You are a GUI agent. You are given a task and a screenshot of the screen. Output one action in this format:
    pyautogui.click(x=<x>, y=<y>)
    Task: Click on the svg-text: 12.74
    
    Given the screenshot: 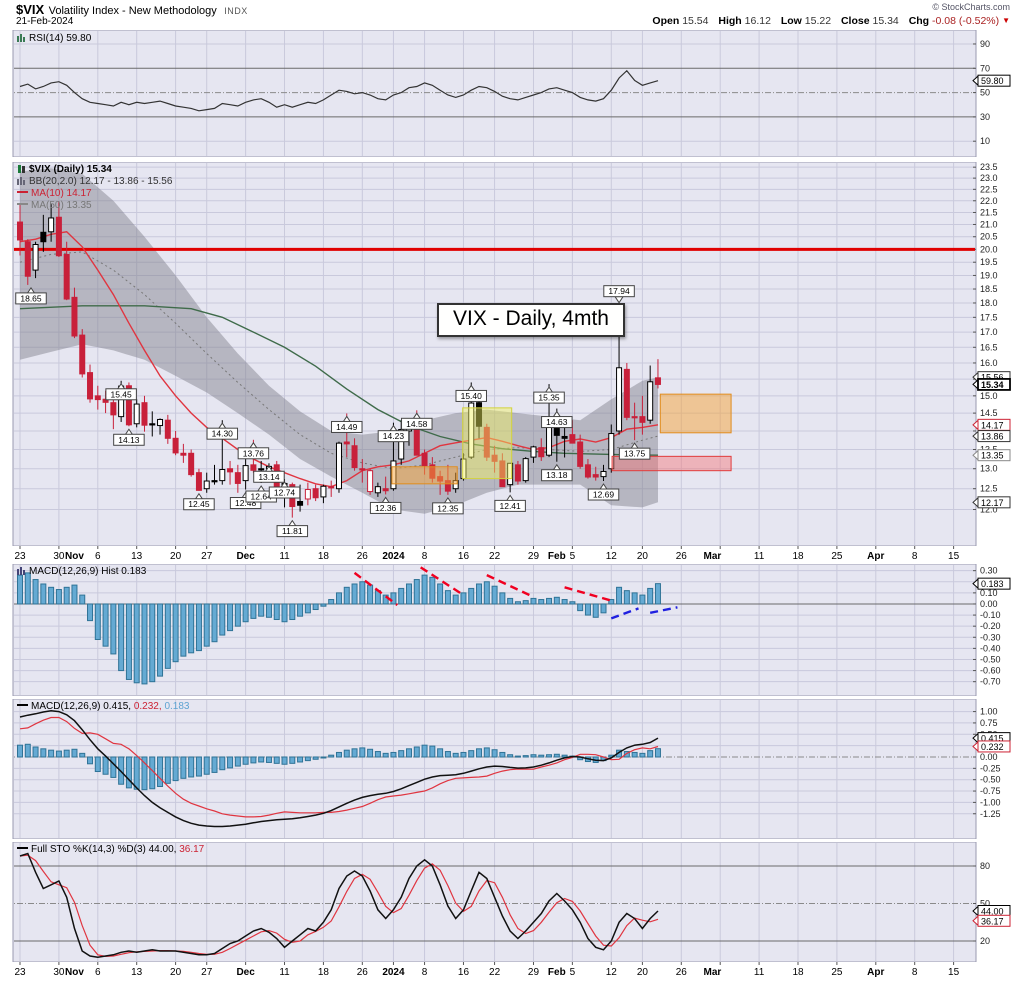 What is the action you would take?
    pyautogui.click(x=285, y=493)
    